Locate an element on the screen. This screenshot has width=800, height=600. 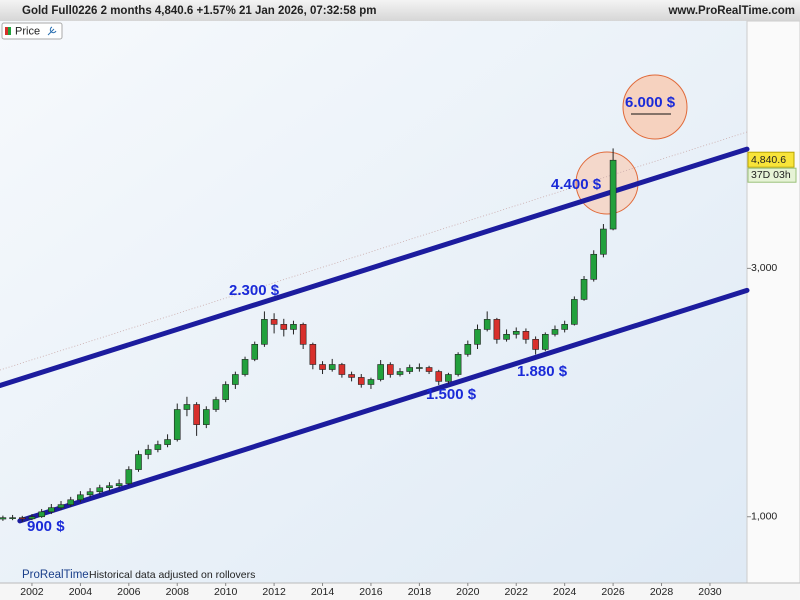
annotation: 1.880 $ is located at coordinates (542, 371).